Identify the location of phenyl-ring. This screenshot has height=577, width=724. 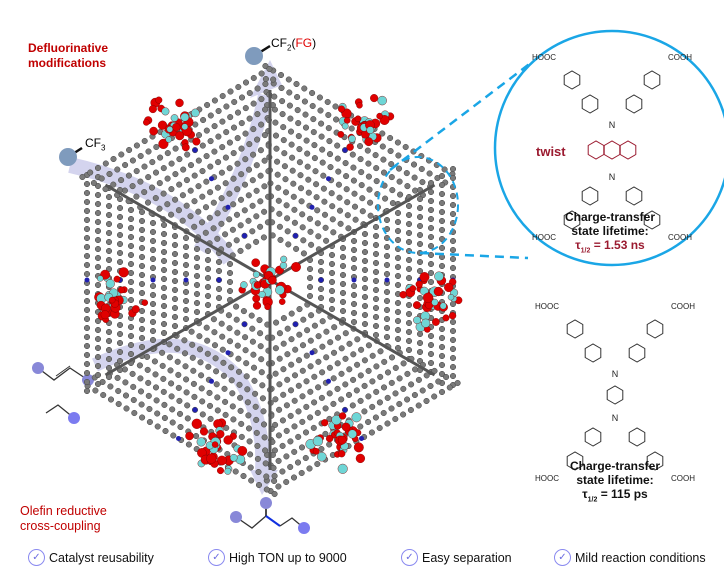
(593, 437).